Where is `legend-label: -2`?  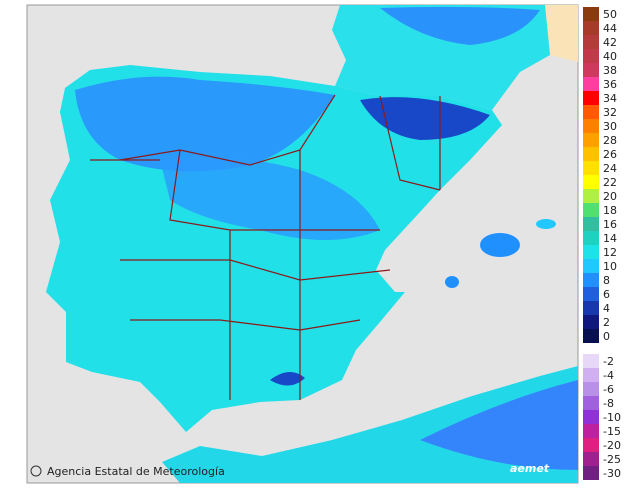
legend-label: -2 is located at coordinates (608, 361).